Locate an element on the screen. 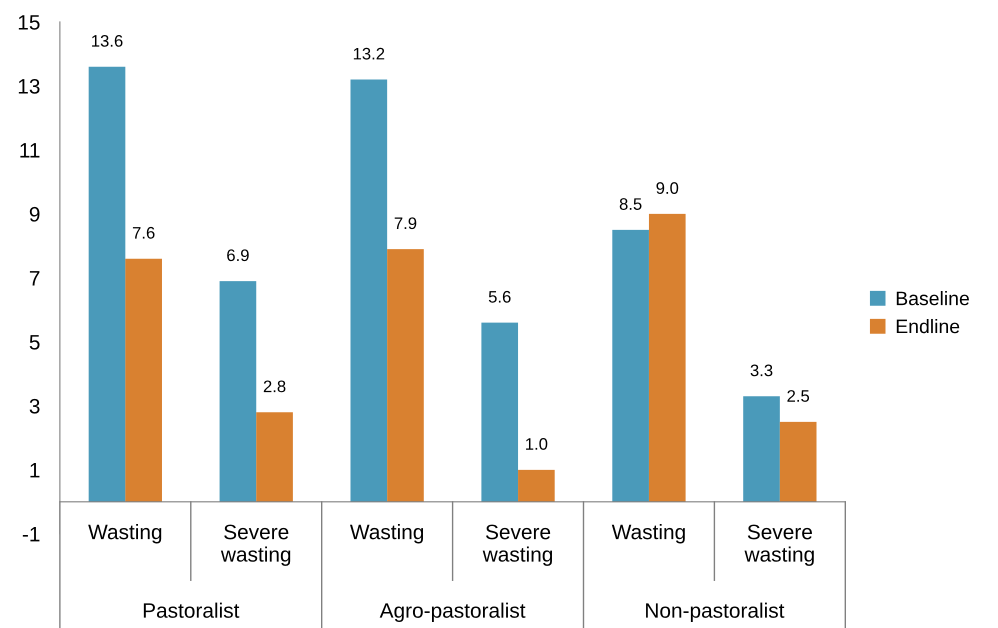  data-label: 13.6 is located at coordinates (107, 41).